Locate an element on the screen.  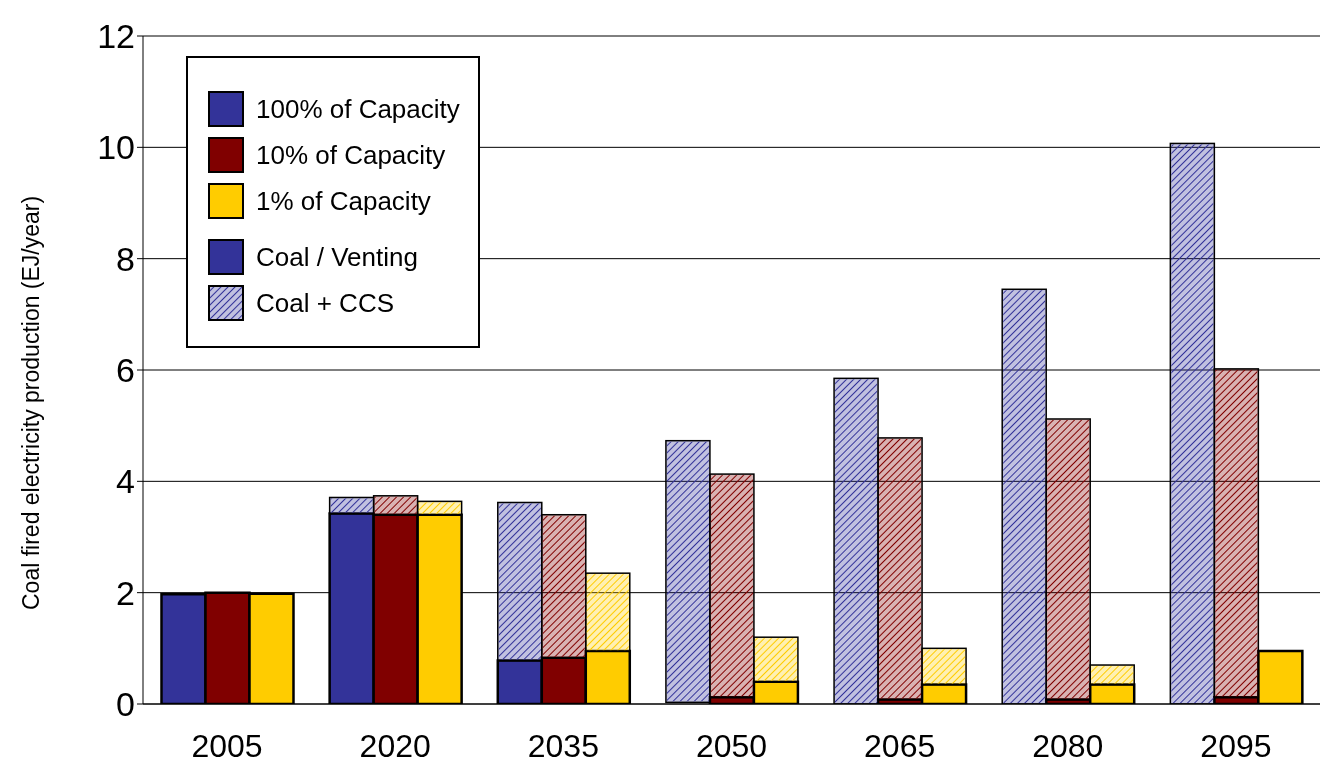
legend-label: 100% of Capacity is located at coordinates (358, 109).